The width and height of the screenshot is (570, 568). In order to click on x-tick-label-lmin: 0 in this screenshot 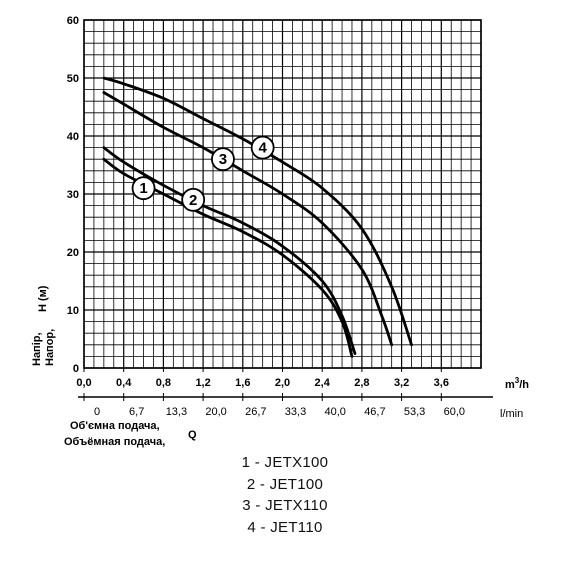, I will do `click(97, 412)`.